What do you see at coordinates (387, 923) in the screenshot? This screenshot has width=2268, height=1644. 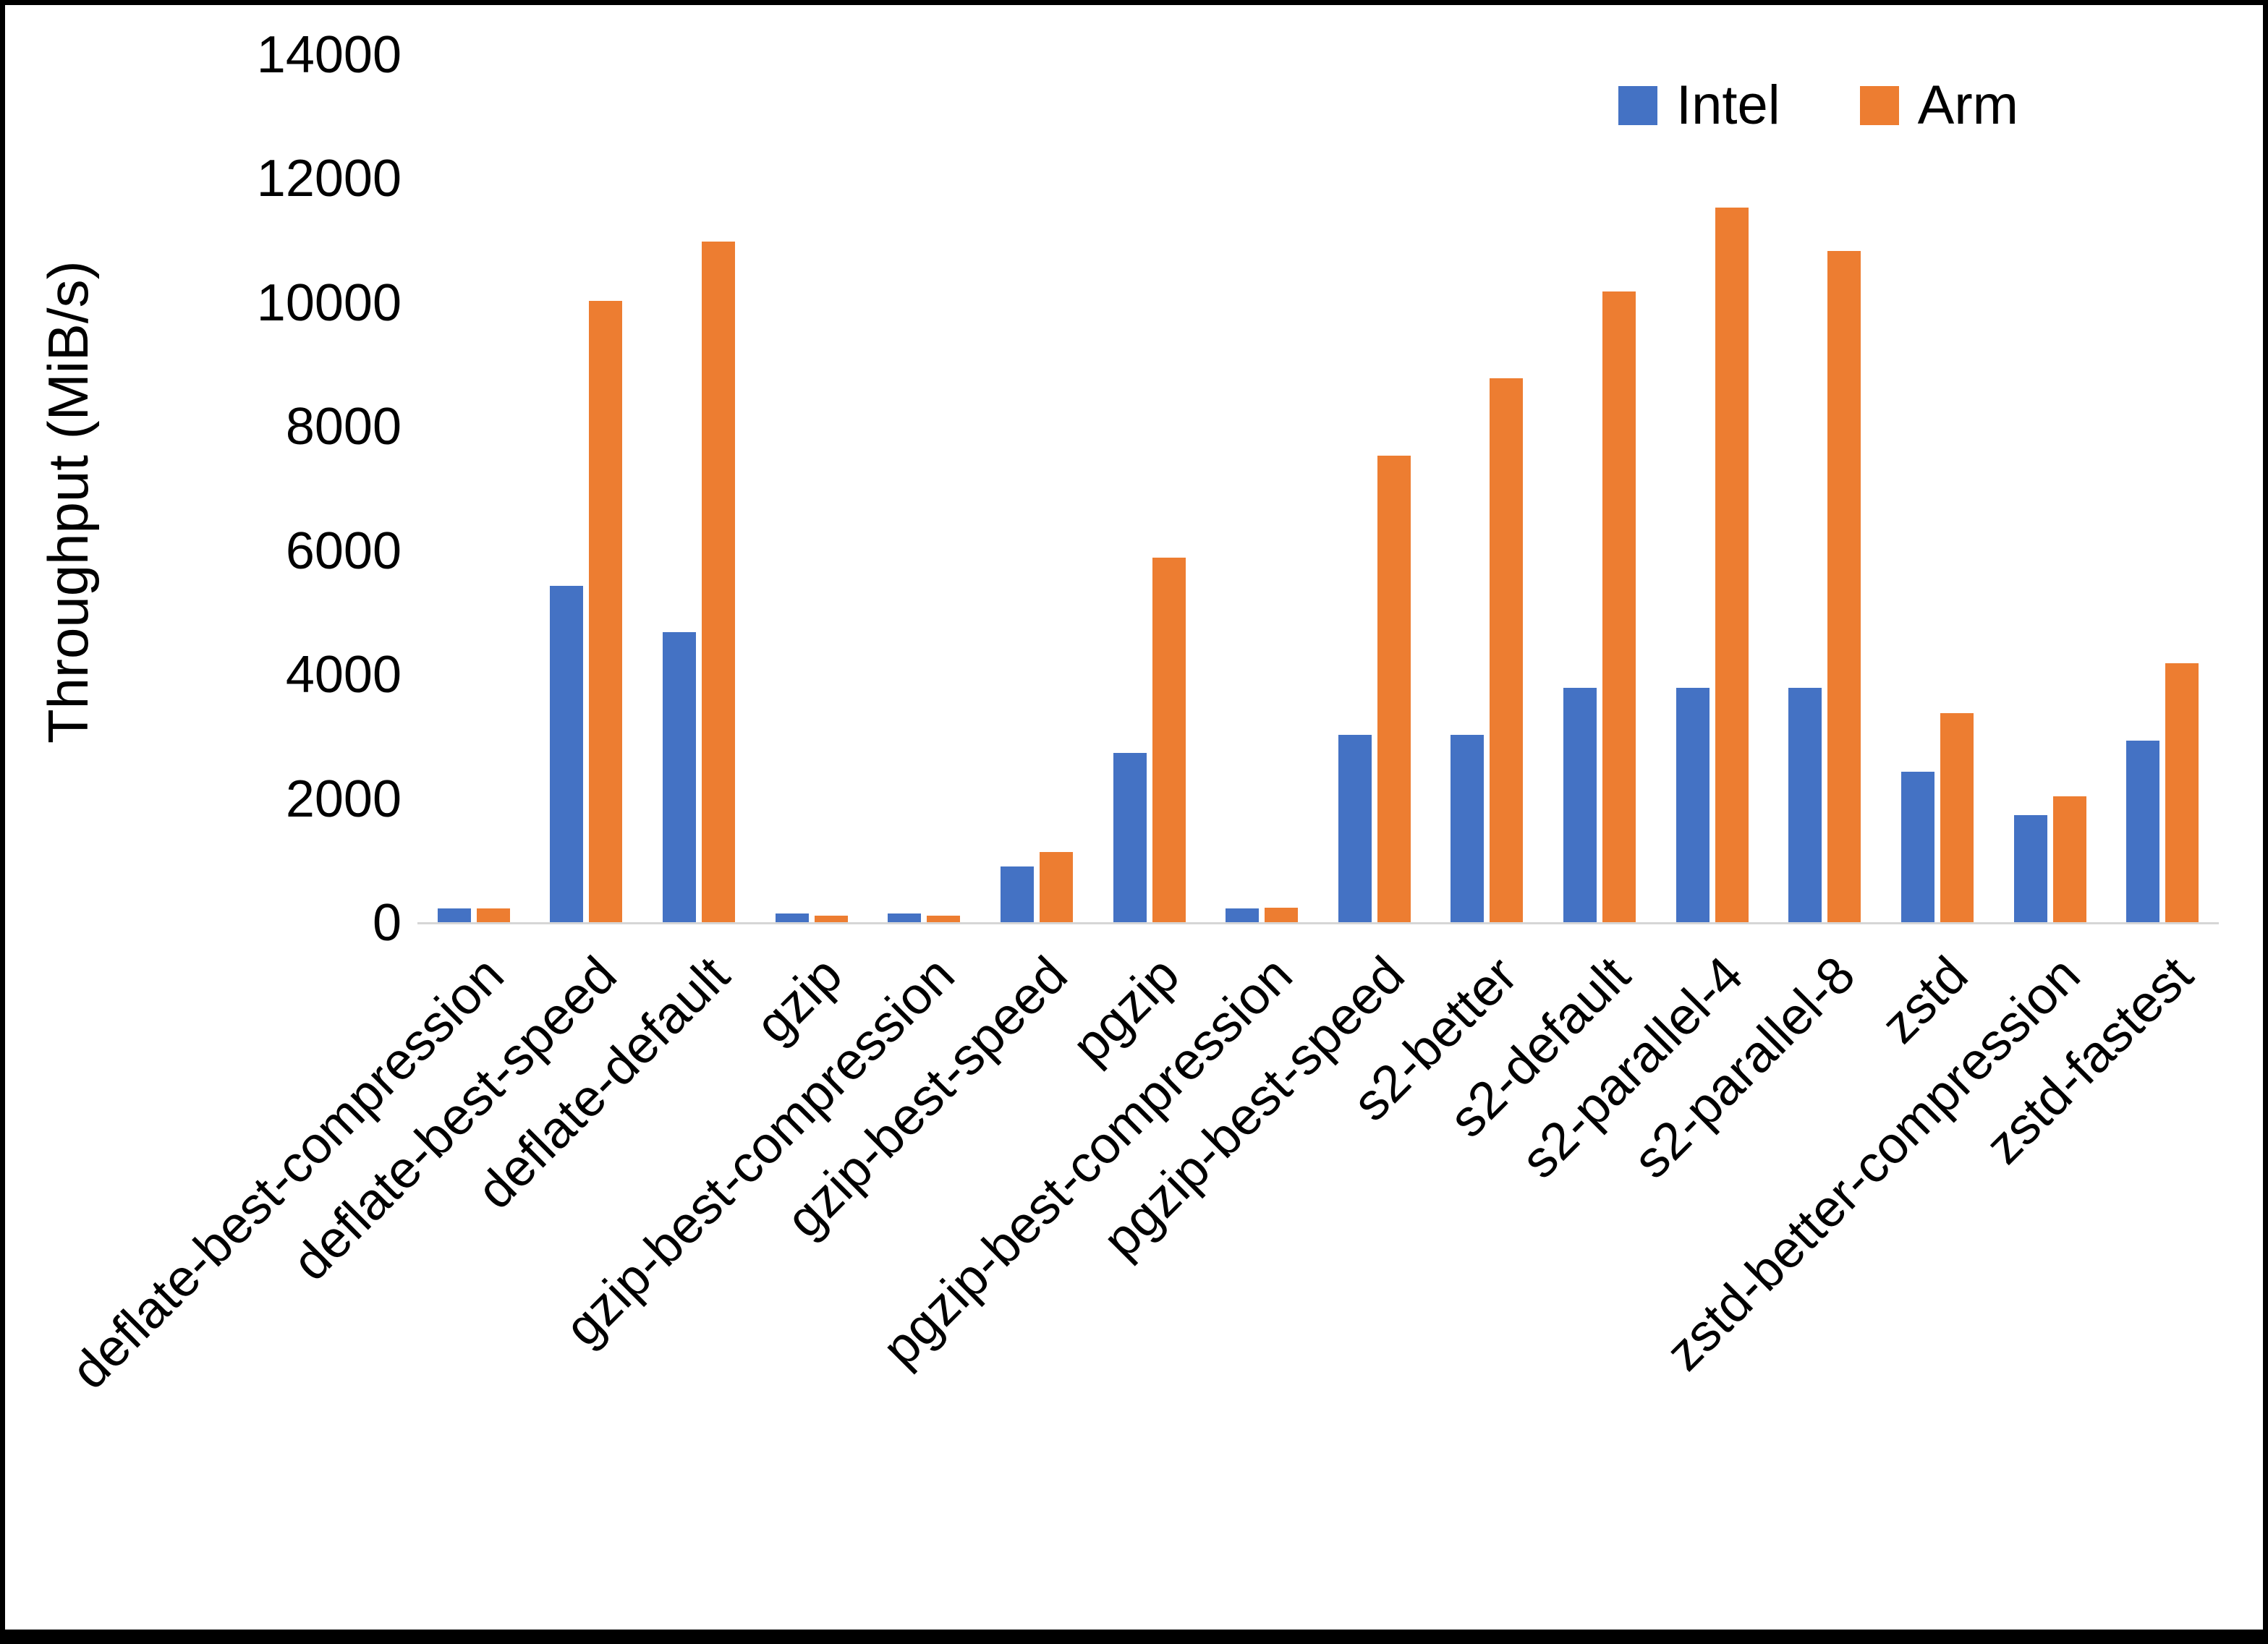 I see `y-tick-label: 0` at bounding box center [387, 923].